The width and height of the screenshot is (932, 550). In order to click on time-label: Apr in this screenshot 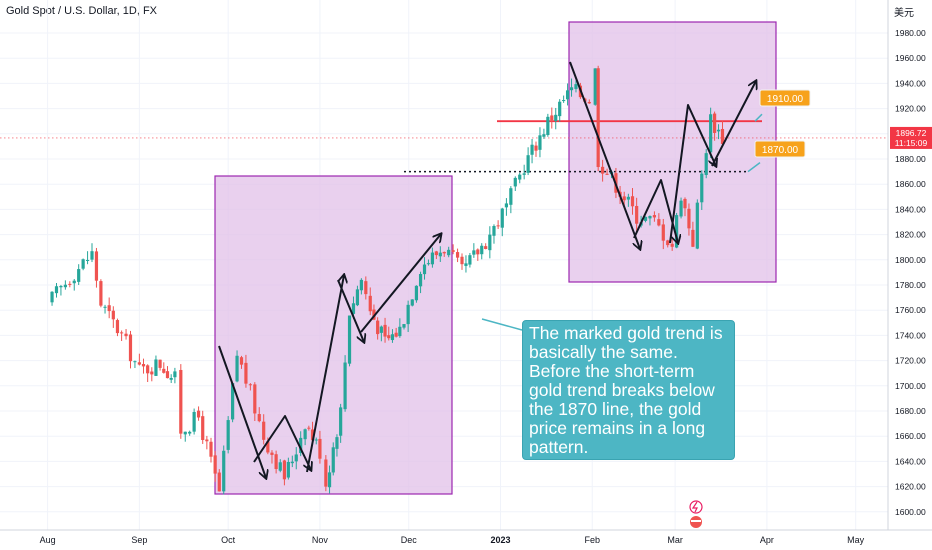, I will do `click(767, 540)`.